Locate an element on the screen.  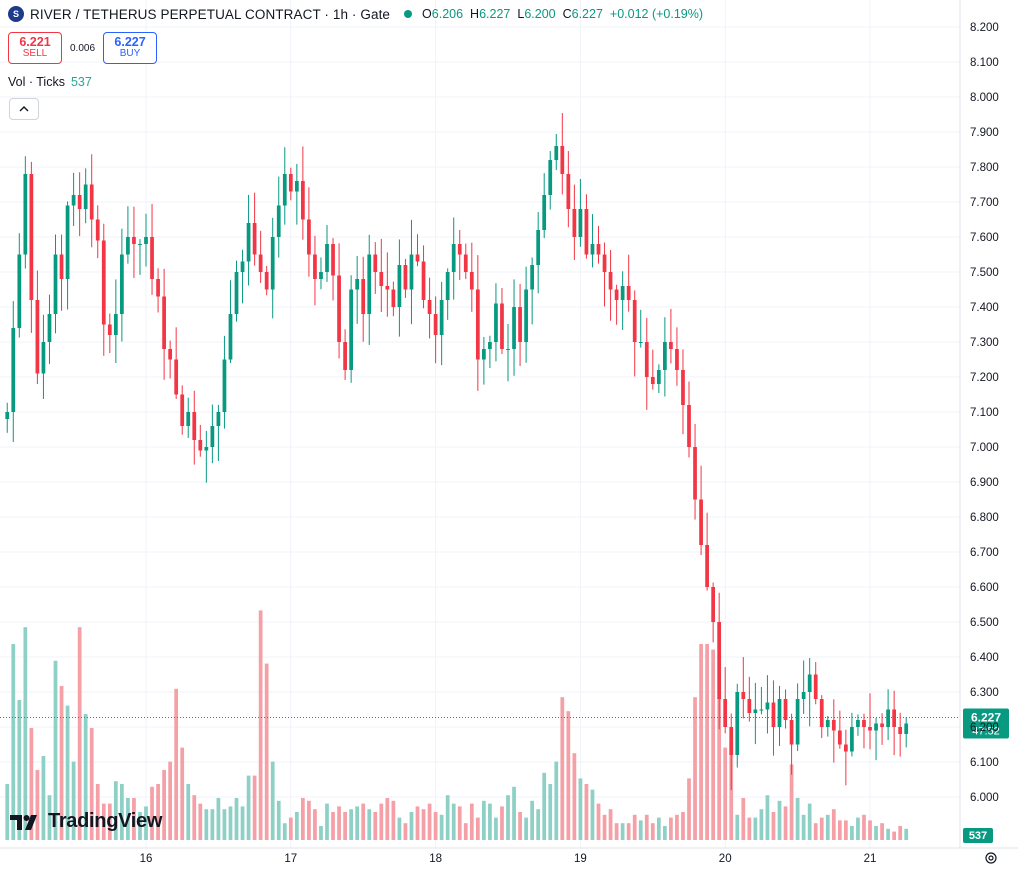
price-tick-label: 7.600 is located at coordinates (984, 238).